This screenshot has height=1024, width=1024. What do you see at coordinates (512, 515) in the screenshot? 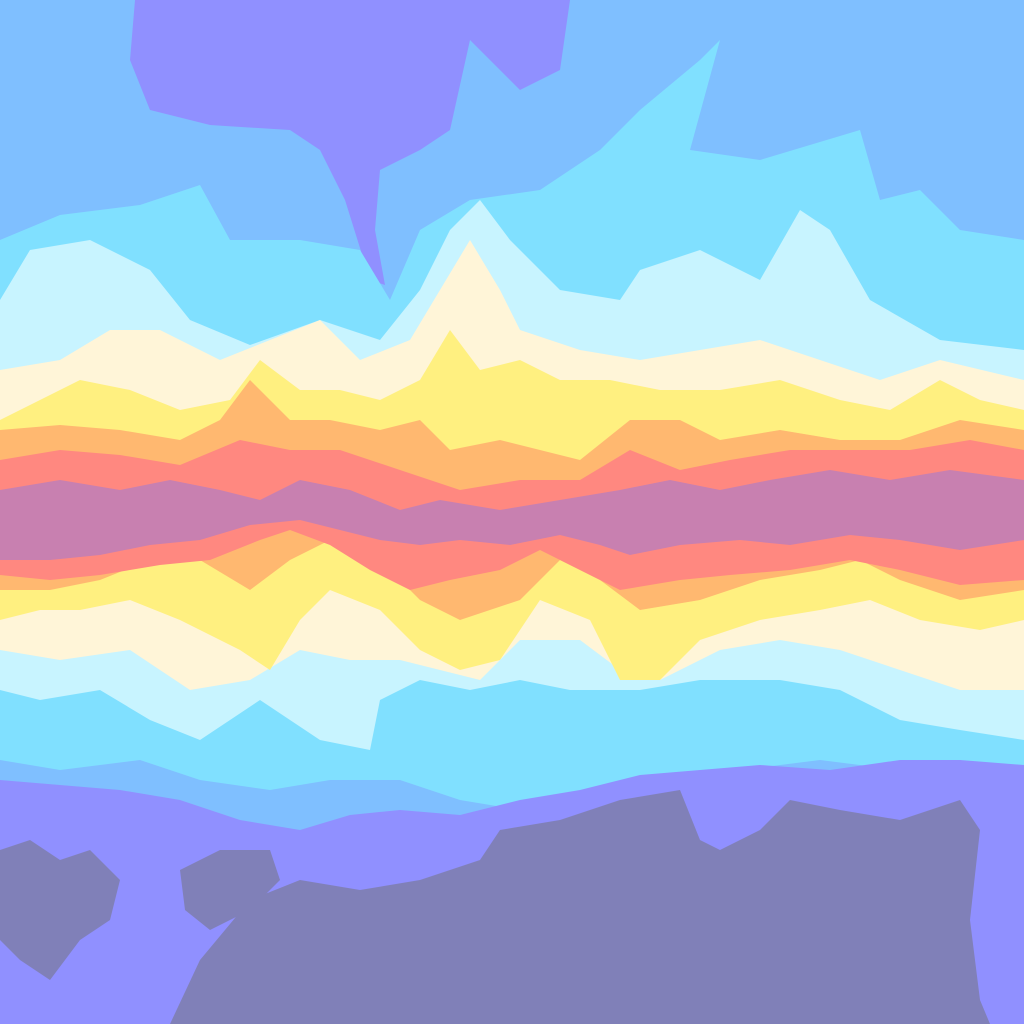
I see `band-mauve` at bounding box center [512, 515].